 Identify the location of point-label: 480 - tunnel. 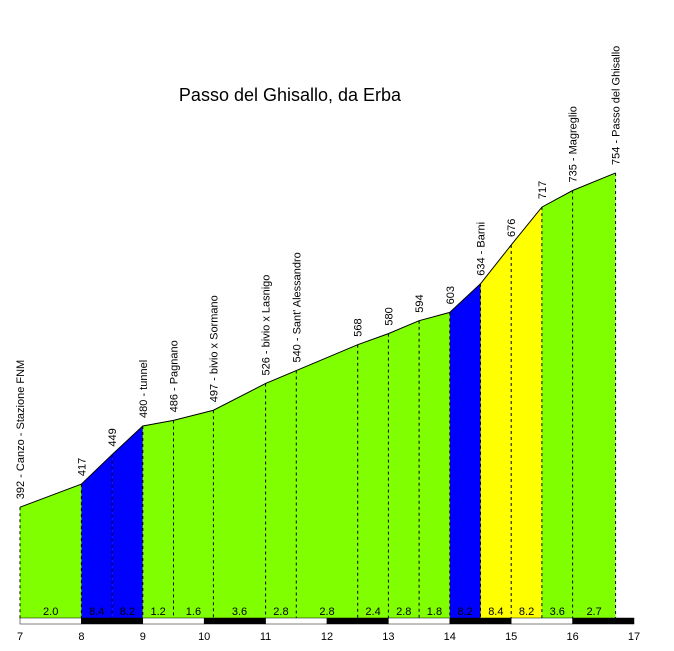
(144, 389).